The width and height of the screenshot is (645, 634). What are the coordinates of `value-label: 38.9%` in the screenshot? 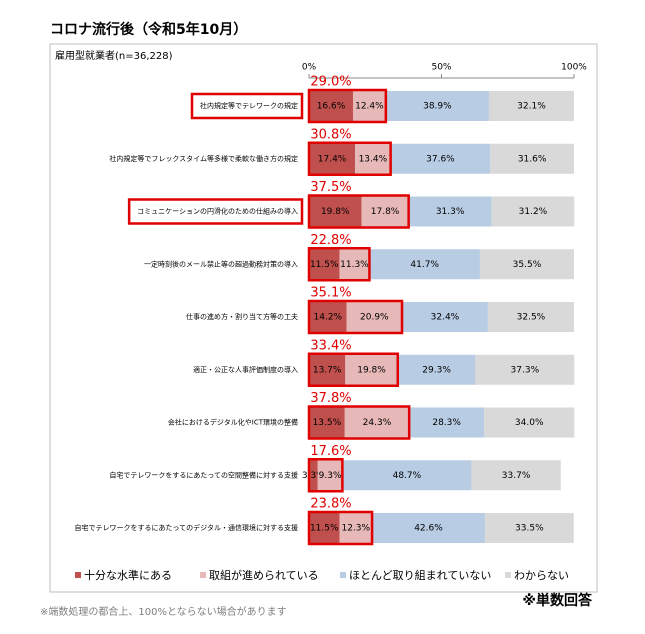 It's located at (437, 107).